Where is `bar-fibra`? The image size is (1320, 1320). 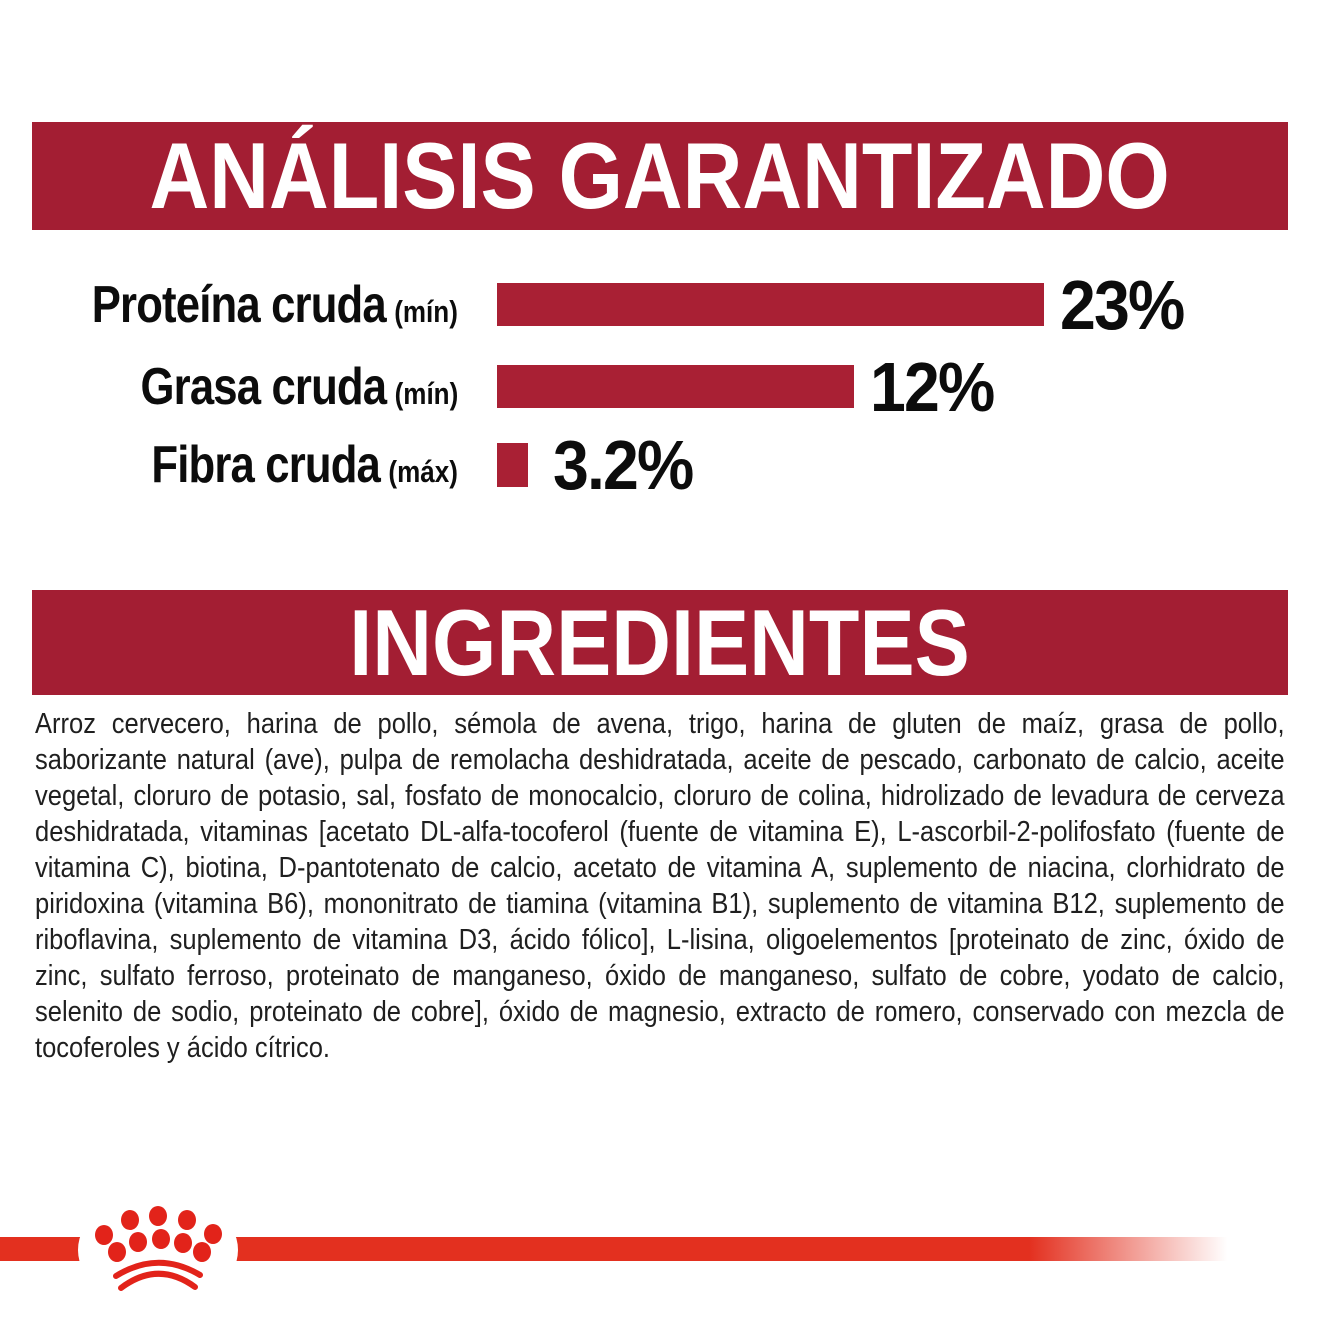
bar-fibra is located at coordinates (512, 465).